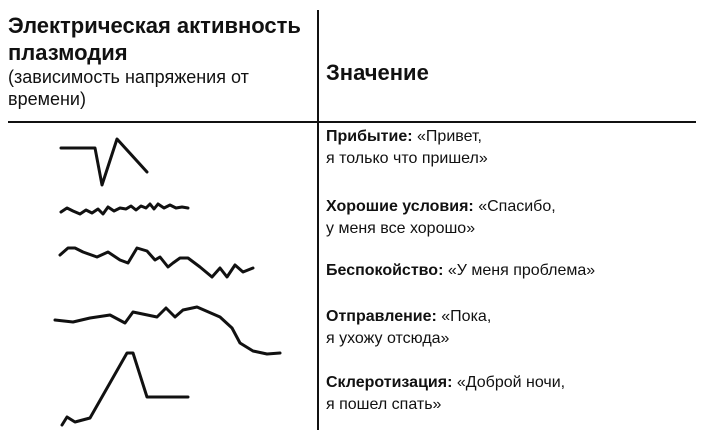 This screenshot has height=436, width=703. What do you see at coordinates (154, 39) in the screenshot?
I see `left-column-title: Электрическая активность плазмодия` at bounding box center [154, 39].